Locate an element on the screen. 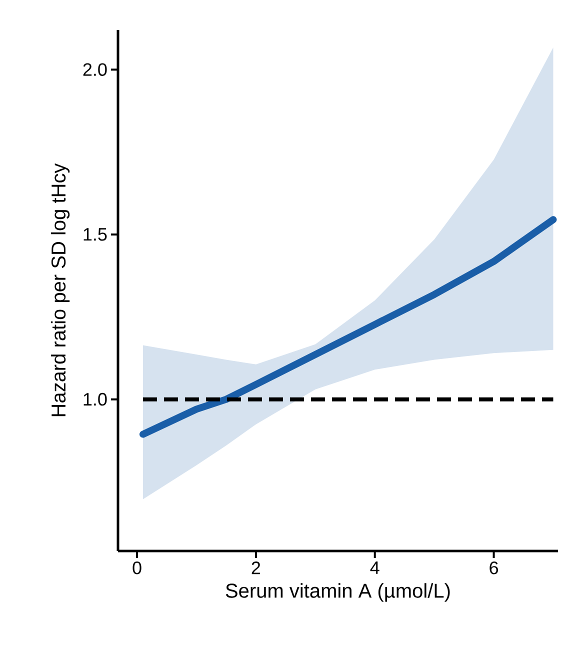  x-tick-label: 4 is located at coordinates (375, 568).